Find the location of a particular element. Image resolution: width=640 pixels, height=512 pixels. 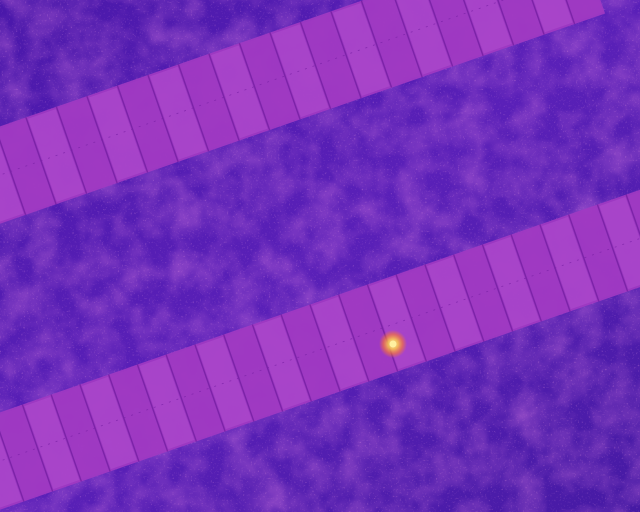

hotspot is located at coordinates (393, 344).